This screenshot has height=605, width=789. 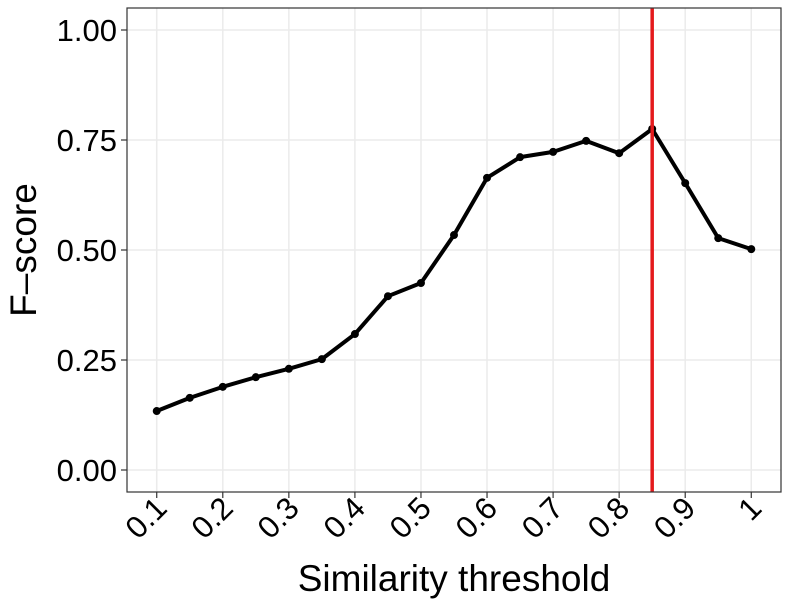 I want to click on x-tick-label: 0.8, so click(x=608, y=517).